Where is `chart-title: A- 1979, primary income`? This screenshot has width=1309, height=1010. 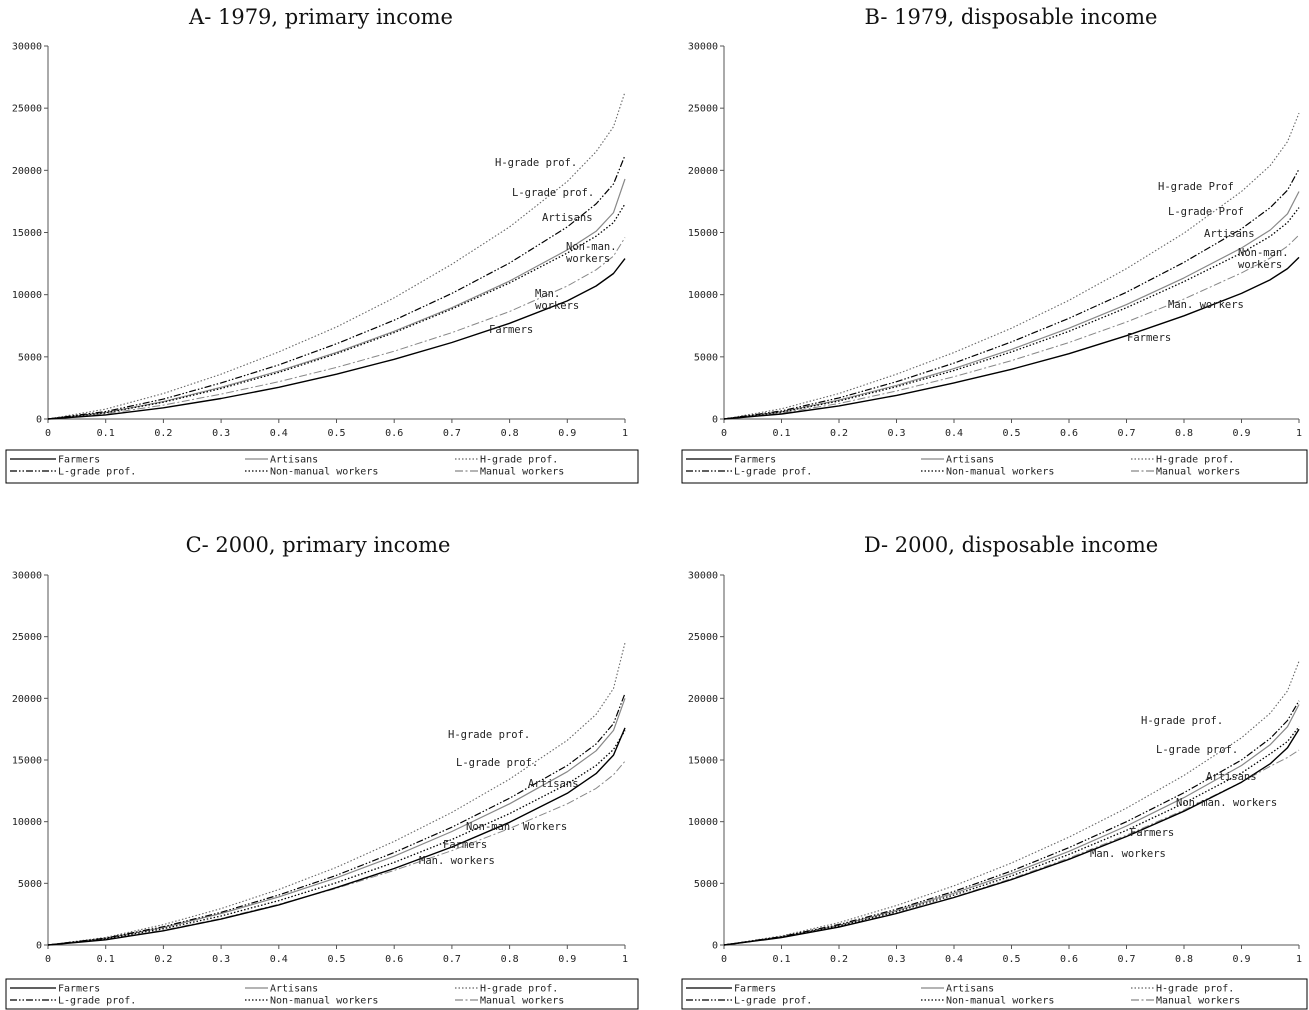 chart-title: A- 1979, primary income is located at coordinates (320, 17).